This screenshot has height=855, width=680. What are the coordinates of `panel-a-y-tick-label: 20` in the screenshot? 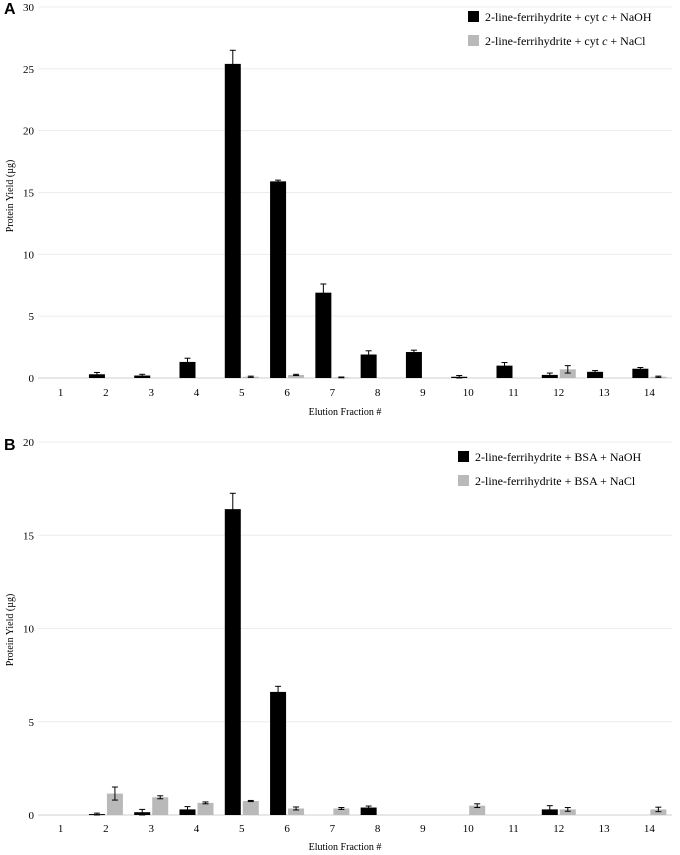 It's located at (29, 132).